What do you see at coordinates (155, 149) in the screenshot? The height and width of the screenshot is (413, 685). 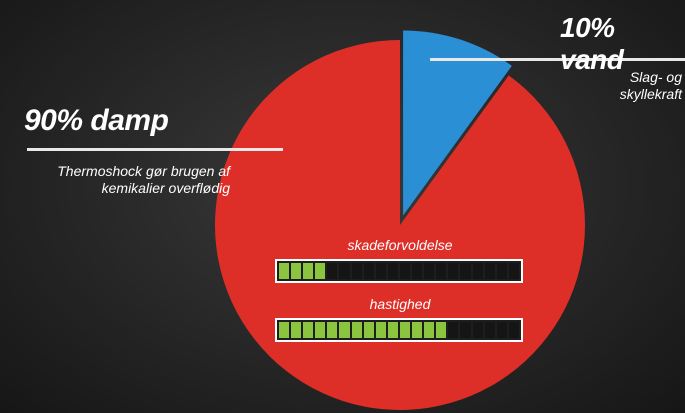 I see `damp-leader-line` at bounding box center [155, 149].